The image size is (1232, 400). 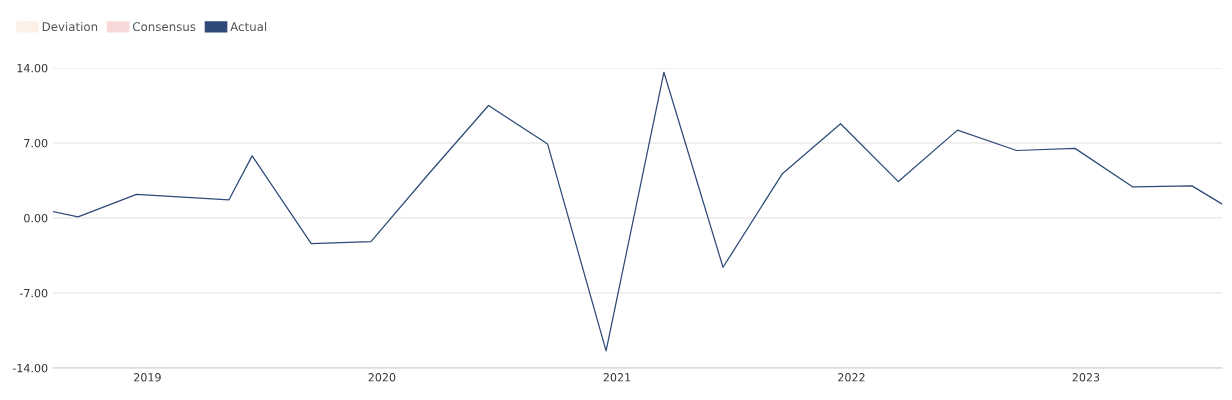 What do you see at coordinates (1086, 377) in the screenshot?
I see `x-tick-label: 2023` at bounding box center [1086, 377].